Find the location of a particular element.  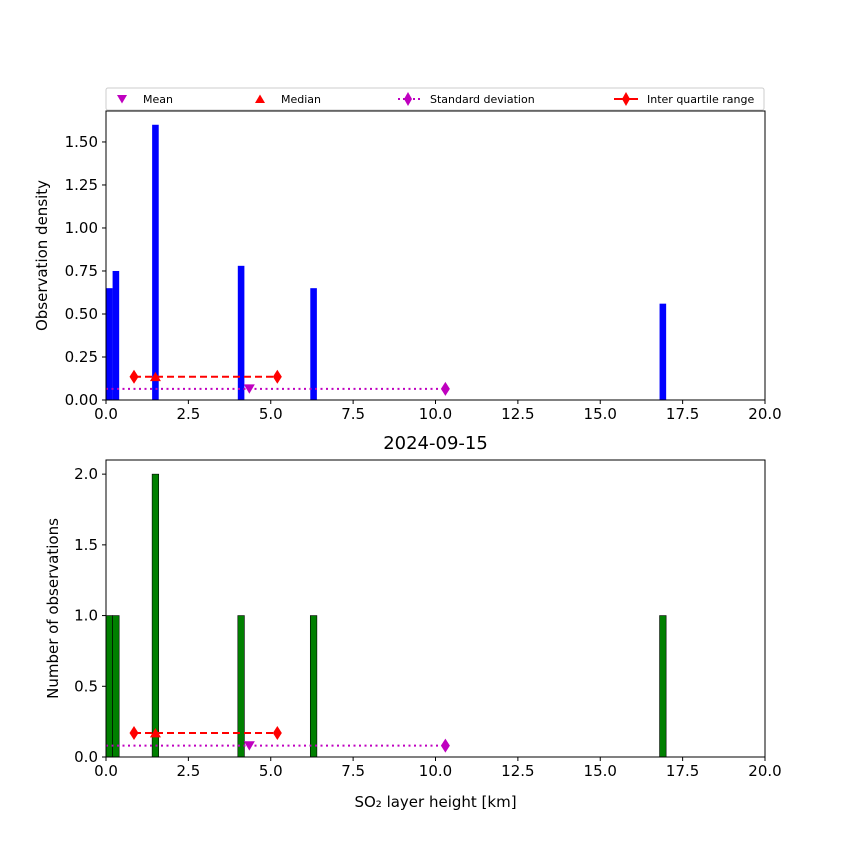

legend-frame is located at coordinates (435, 99).